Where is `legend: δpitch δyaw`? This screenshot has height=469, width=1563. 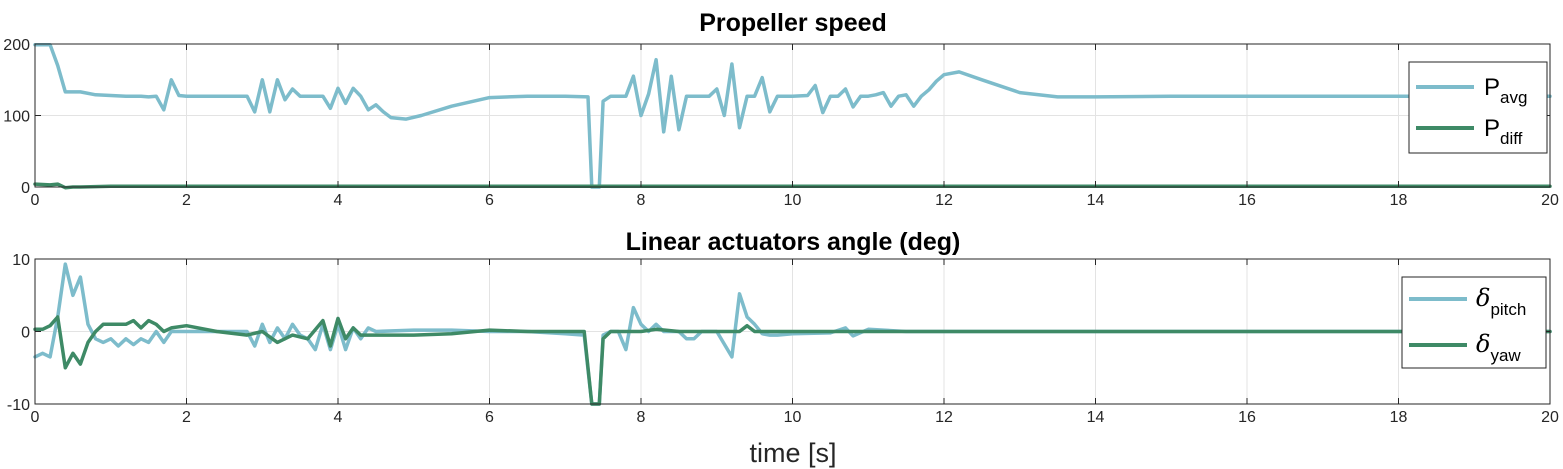 legend: δpitch δyaw is located at coordinates (1474, 322).